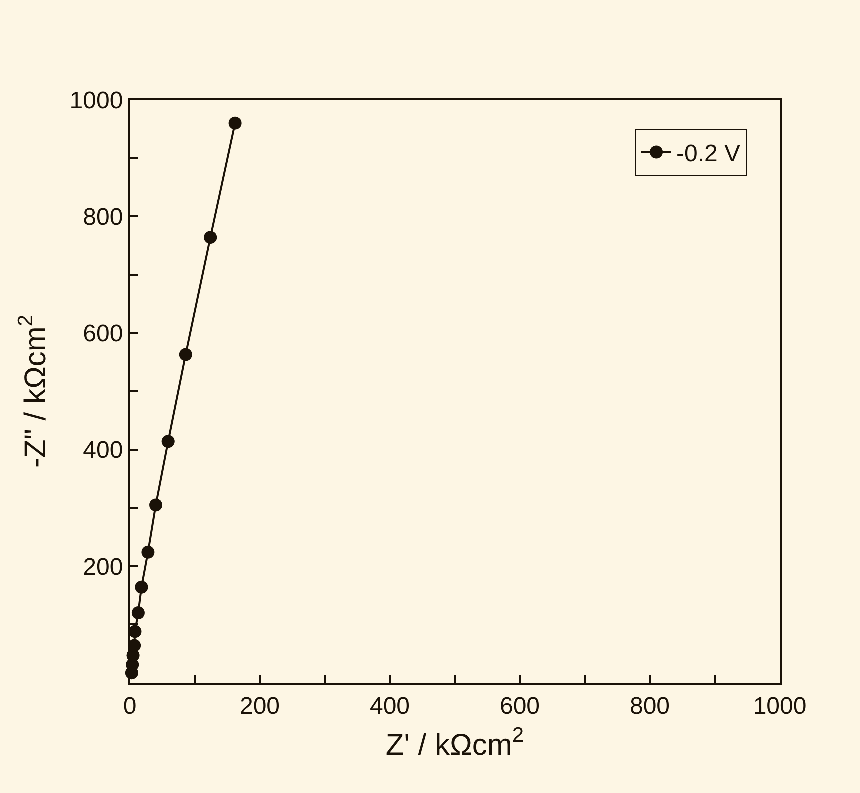 The image size is (860, 793). What do you see at coordinates (97, 100) in the screenshot?
I see `y-tick-label: 1000` at bounding box center [97, 100].